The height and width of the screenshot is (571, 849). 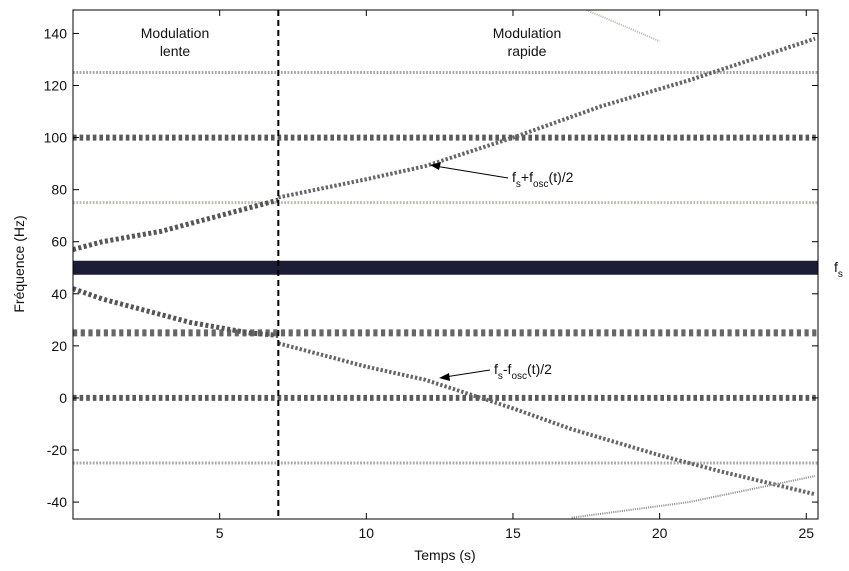 I want to click on annotation: fs-fosc(t)/2, so click(x=523, y=371).